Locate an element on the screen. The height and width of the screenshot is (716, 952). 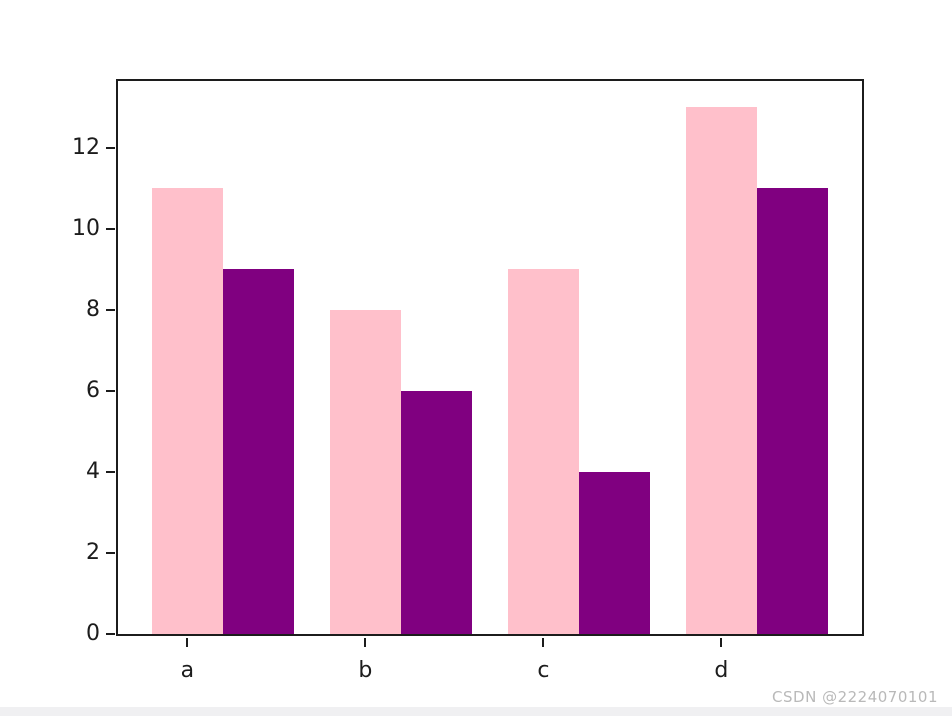
x-tick-label-c: c is located at coordinates (543, 670).